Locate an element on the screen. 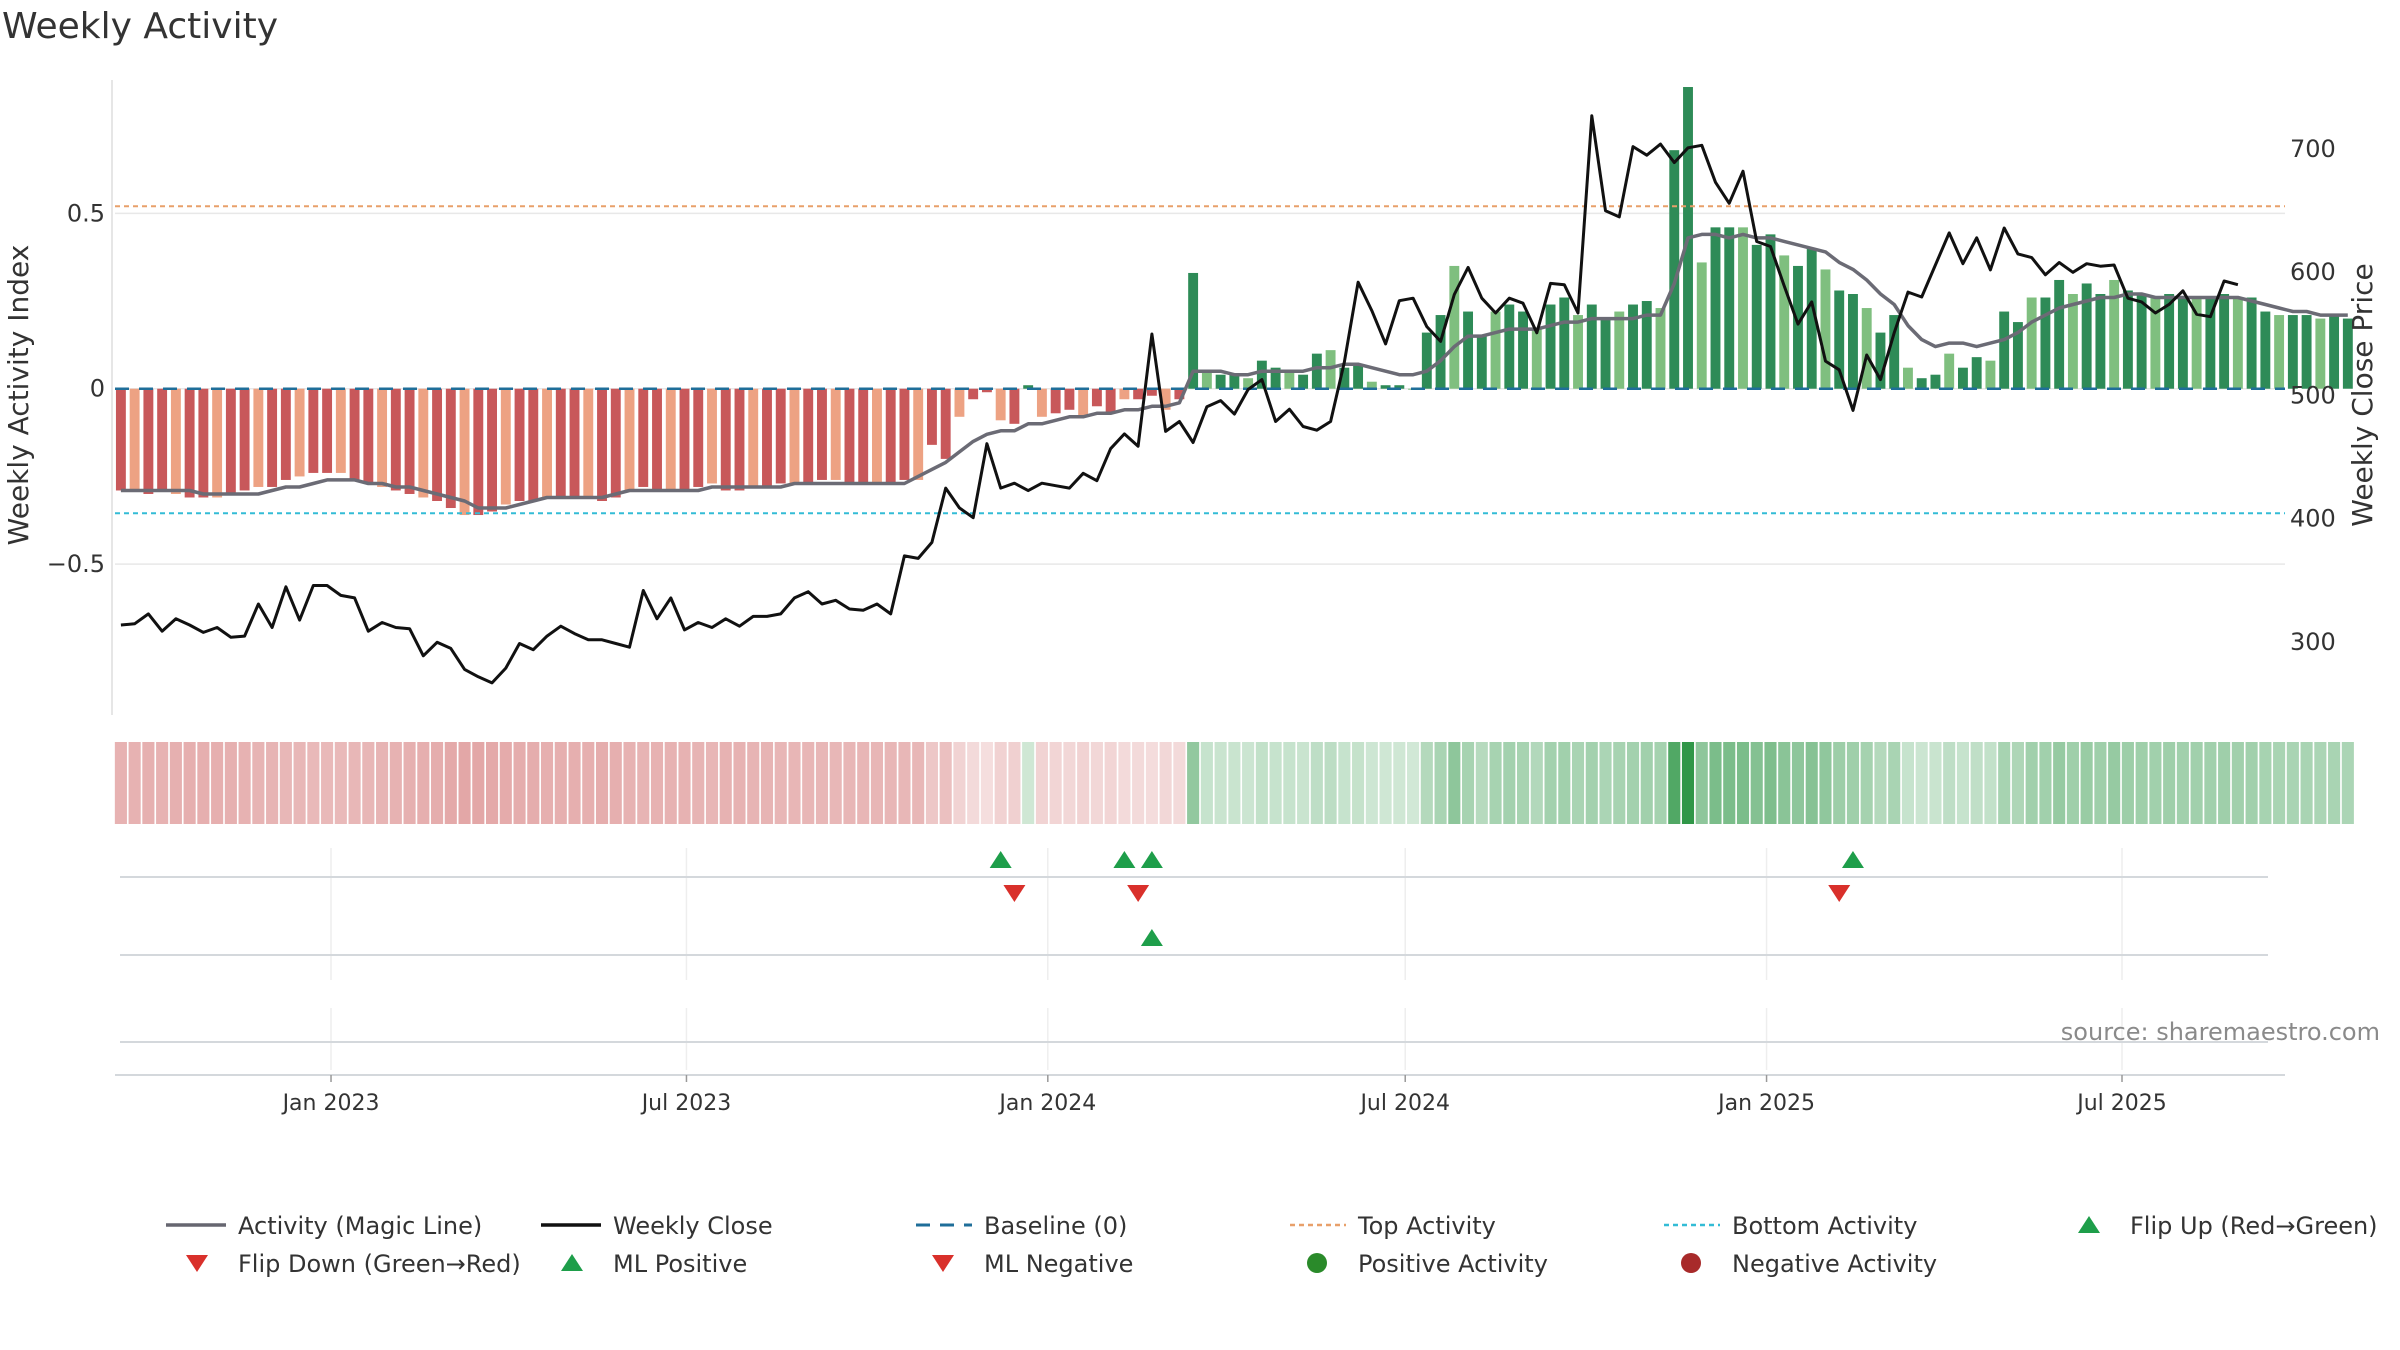 The image size is (2400, 1350). x-tick-label: Jan 2023 is located at coordinates (330, 1103).